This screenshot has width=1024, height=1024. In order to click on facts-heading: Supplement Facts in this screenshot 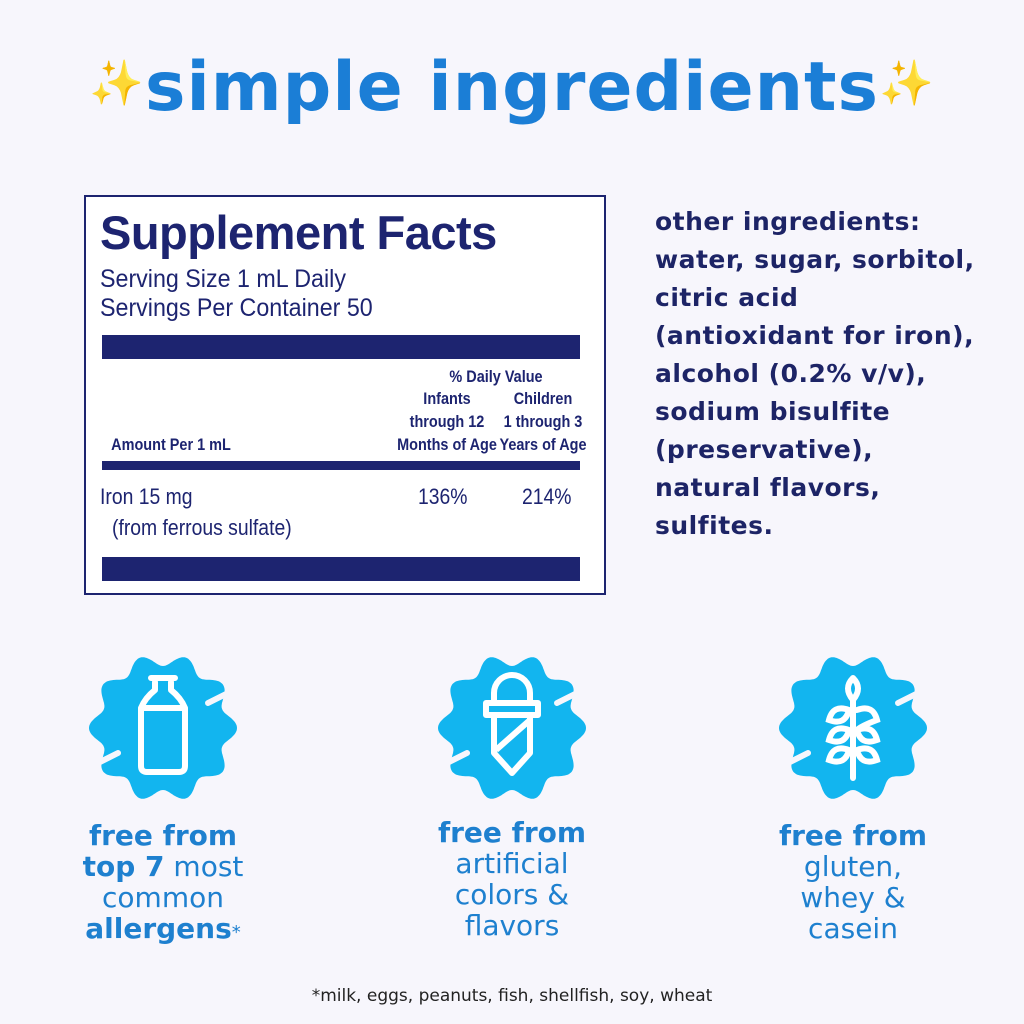, I will do `click(298, 232)`.